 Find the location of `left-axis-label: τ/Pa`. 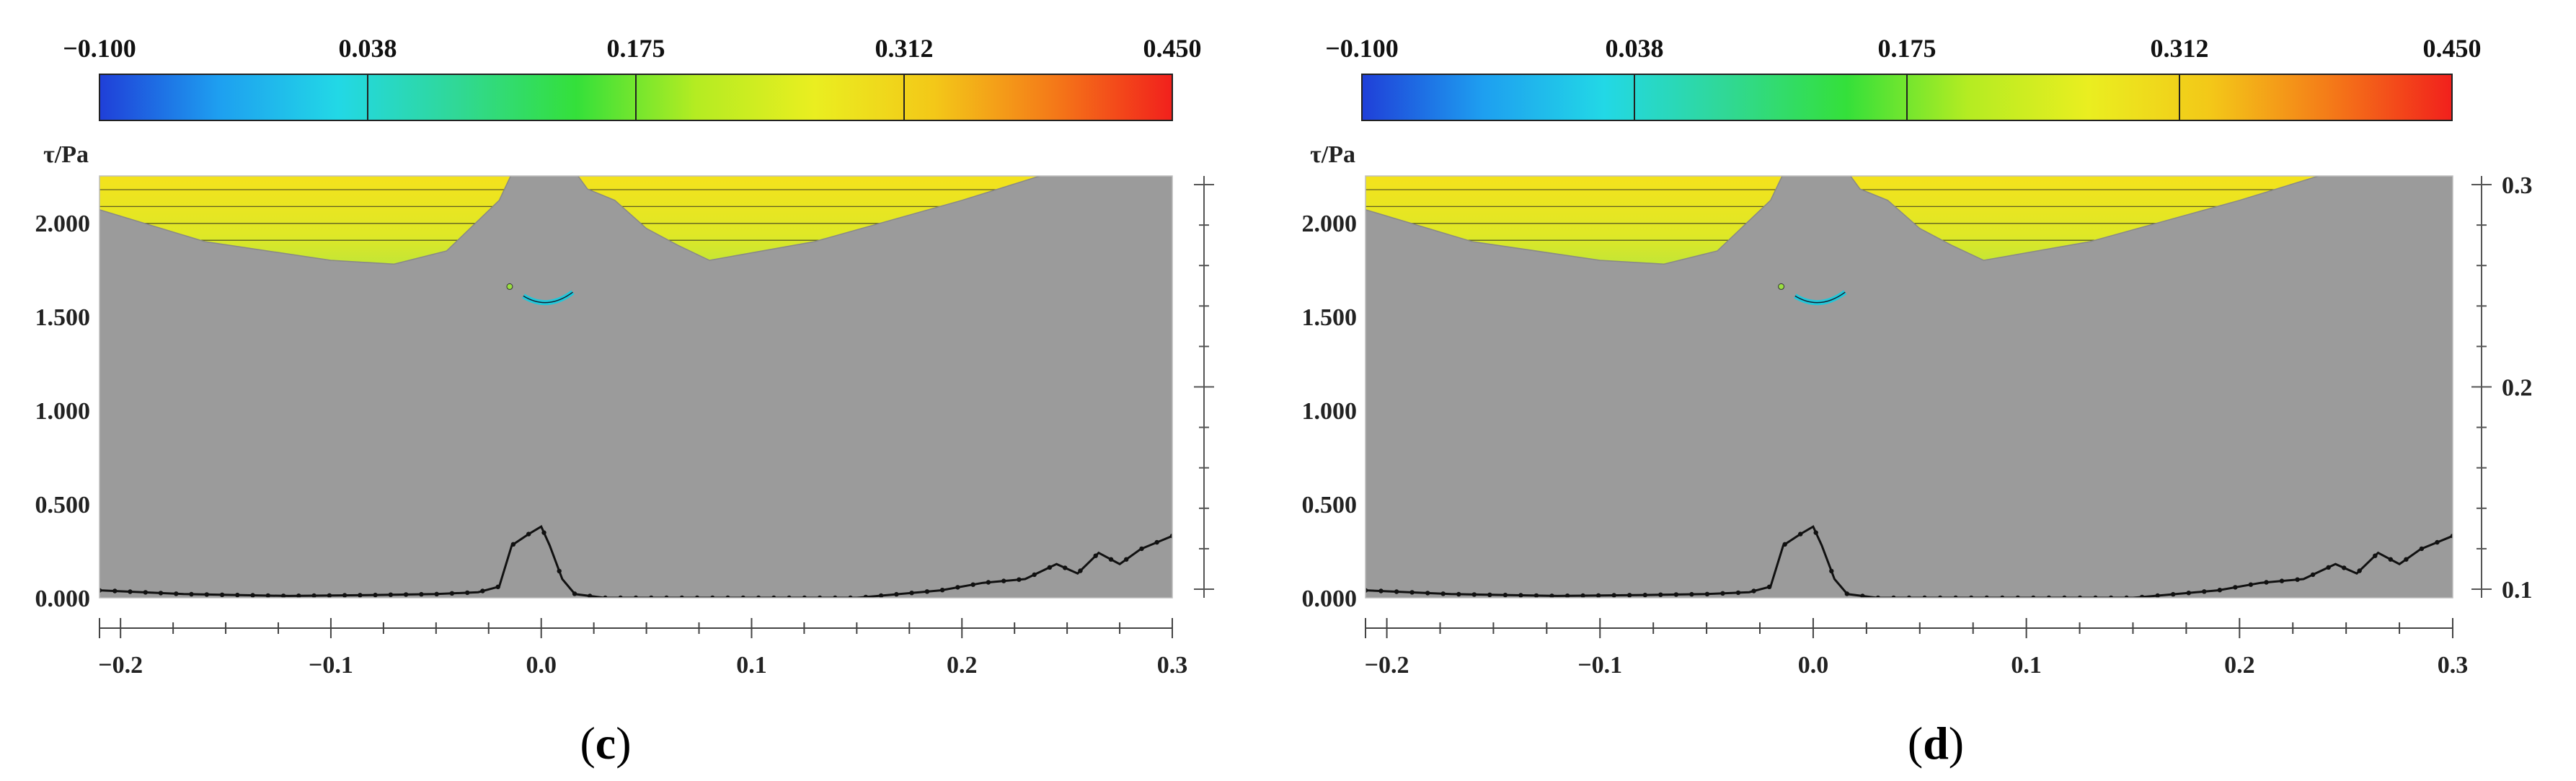

left-axis-label: τ/Pa is located at coordinates (1332, 154).